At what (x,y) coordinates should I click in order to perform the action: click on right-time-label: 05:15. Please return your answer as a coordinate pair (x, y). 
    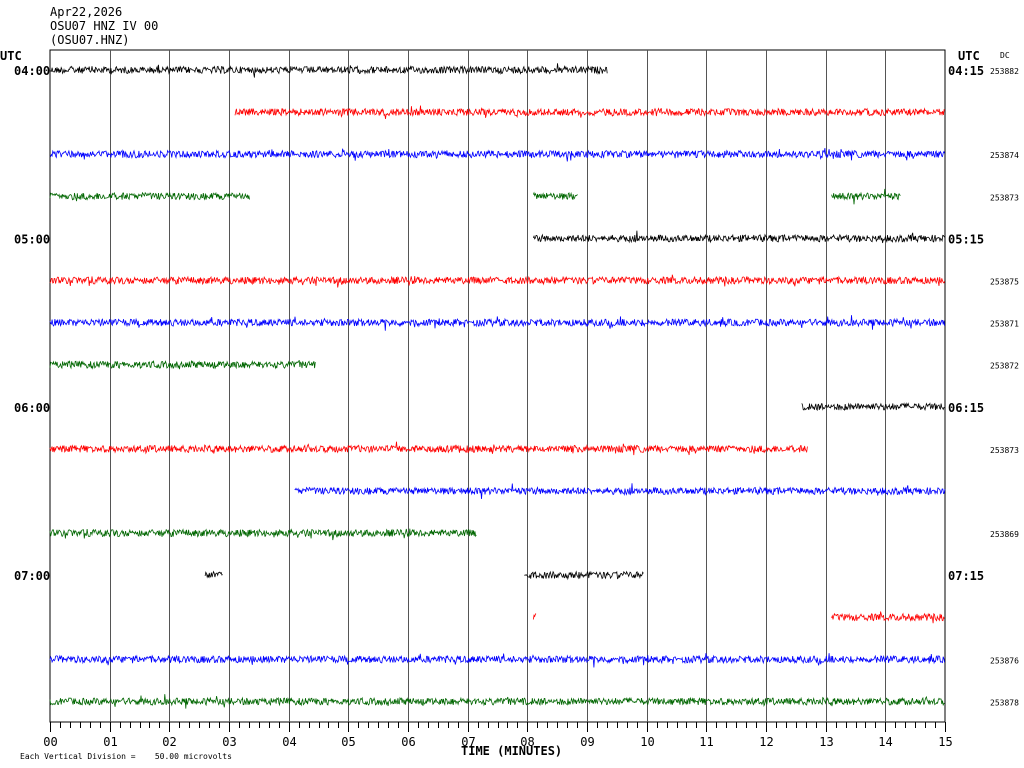
    Looking at the image, I should click on (966, 239).